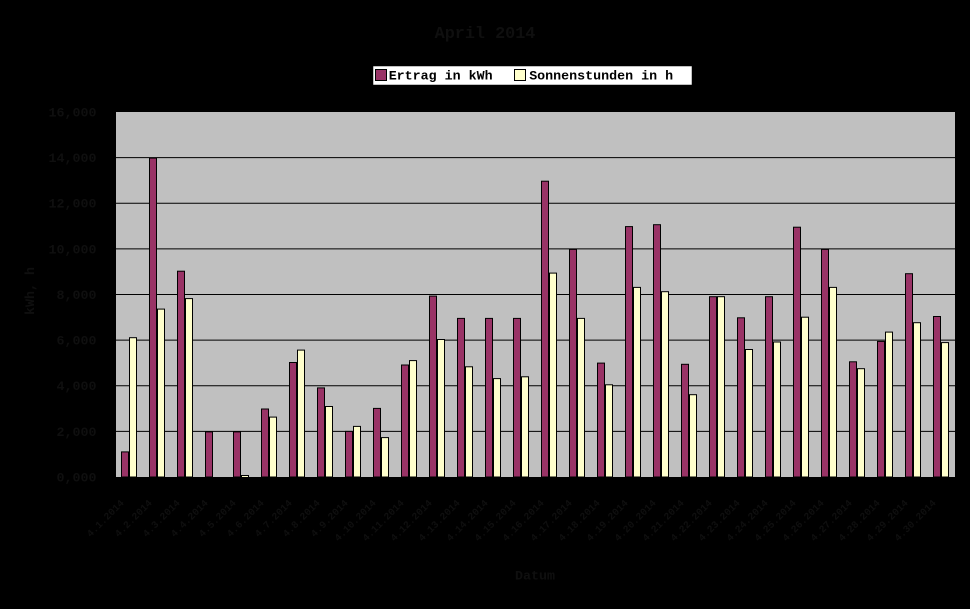 The width and height of the screenshot is (970, 609). Describe the element at coordinates (73, 159) in the screenshot. I see `svg-text: 14,000` at that location.